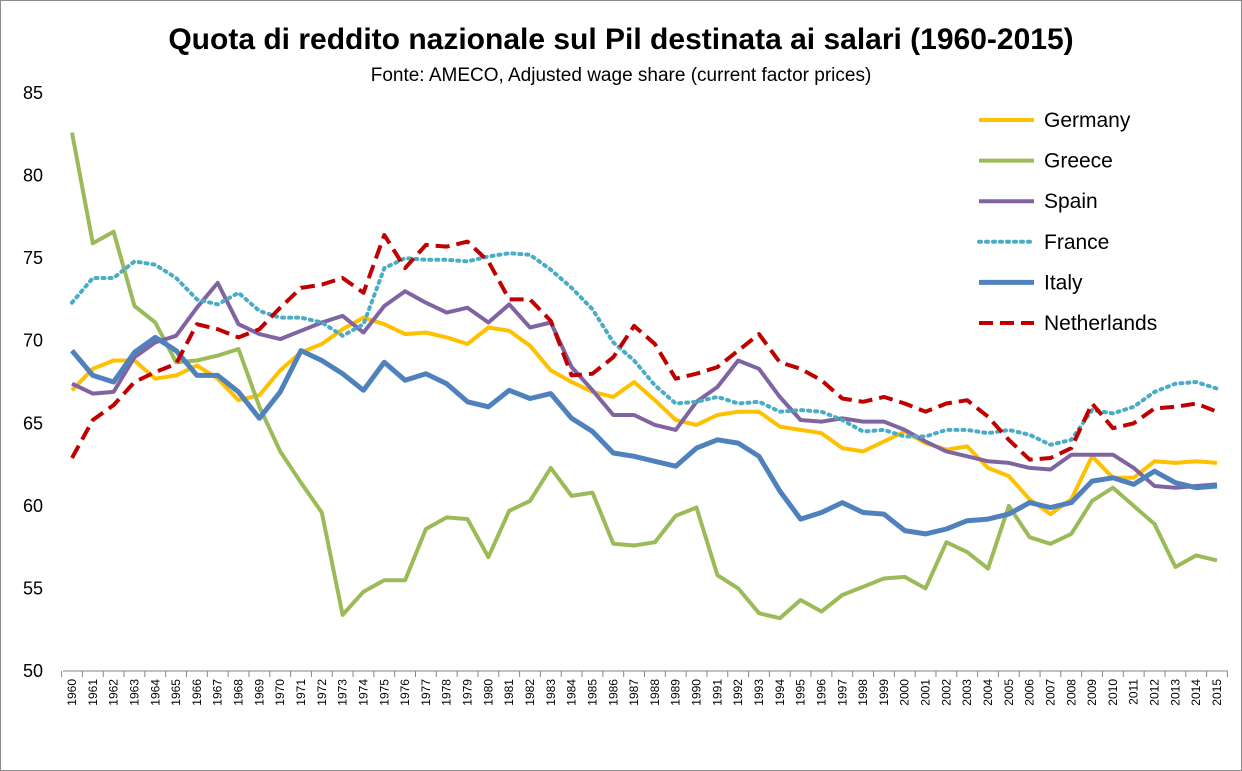 Image resolution: width=1242 pixels, height=771 pixels. What do you see at coordinates (134, 692) in the screenshot?
I see `x-tick-label: 1963` at bounding box center [134, 692].